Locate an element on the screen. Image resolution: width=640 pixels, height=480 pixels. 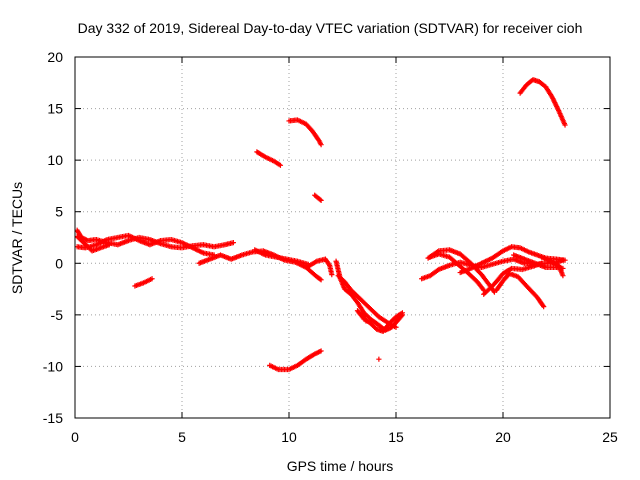
y-tick-label: -15 is located at coordinates (53, 418).